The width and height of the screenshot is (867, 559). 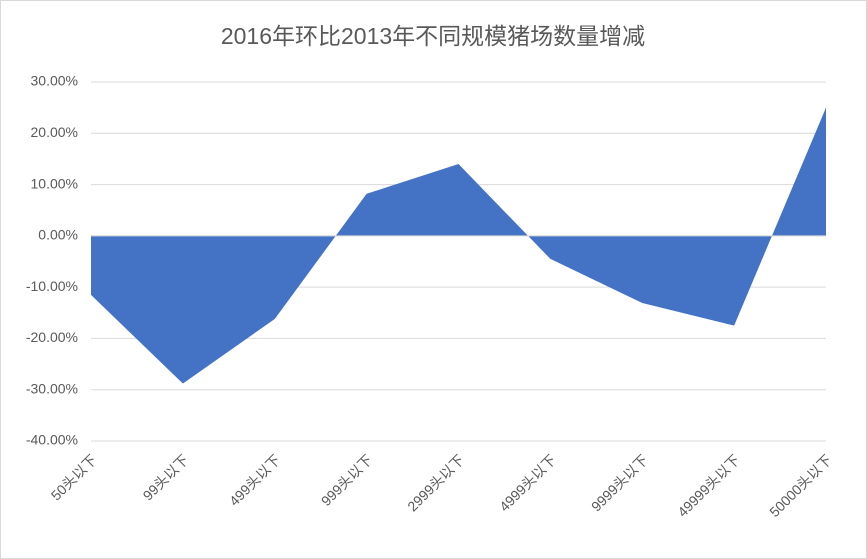 What do you see at coordinates (58, 235) in the screenshot?
I see `y-tick-label: 0.00%` at bounding box center [58, 235].